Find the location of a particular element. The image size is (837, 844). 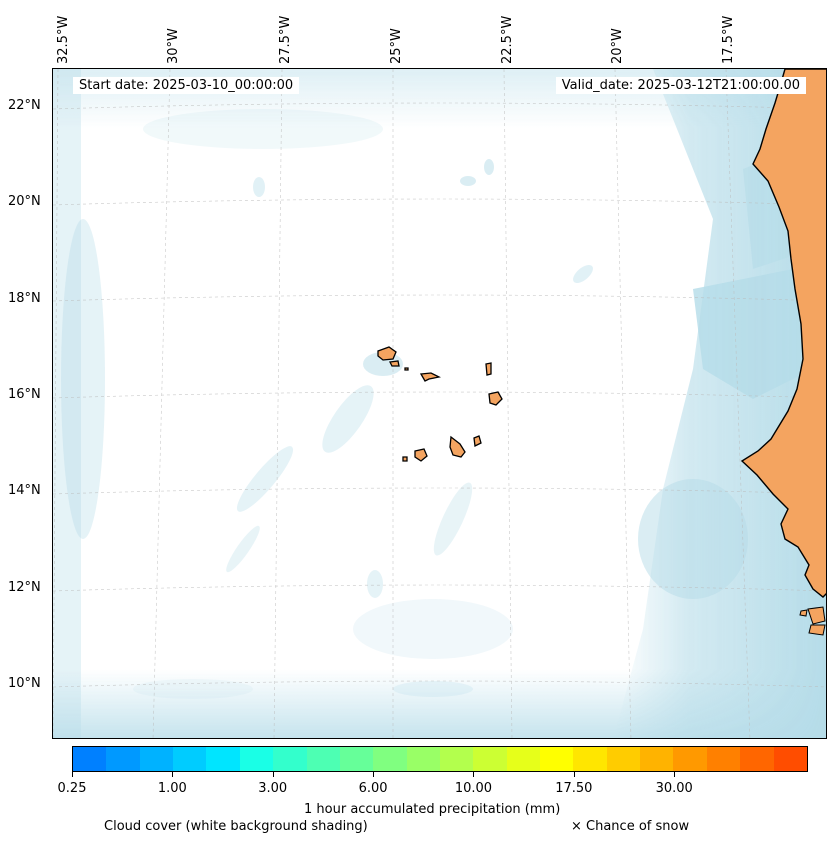

start-date-label: Start date: 2025-03-10_00:00:00 is located at coordinates (186, 85).